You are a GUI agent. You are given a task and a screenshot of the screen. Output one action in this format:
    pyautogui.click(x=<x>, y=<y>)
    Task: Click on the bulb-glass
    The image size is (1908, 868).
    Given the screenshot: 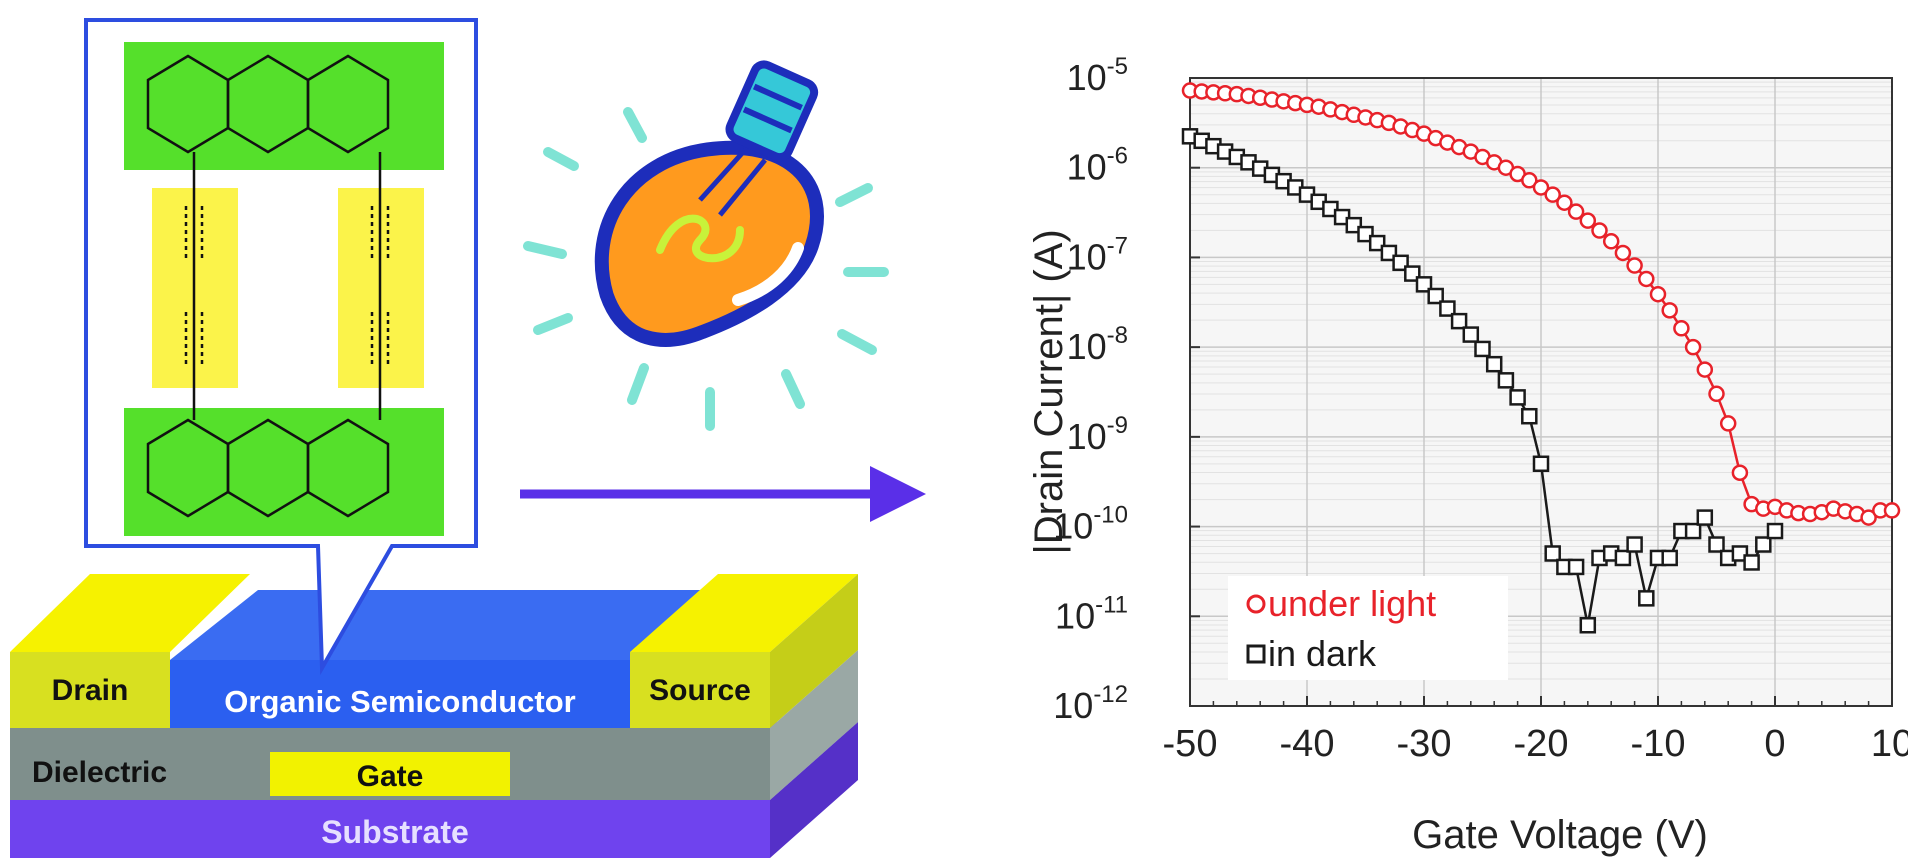 What is the action you would take?
    pyautogui.click(x=709, y=243)
    